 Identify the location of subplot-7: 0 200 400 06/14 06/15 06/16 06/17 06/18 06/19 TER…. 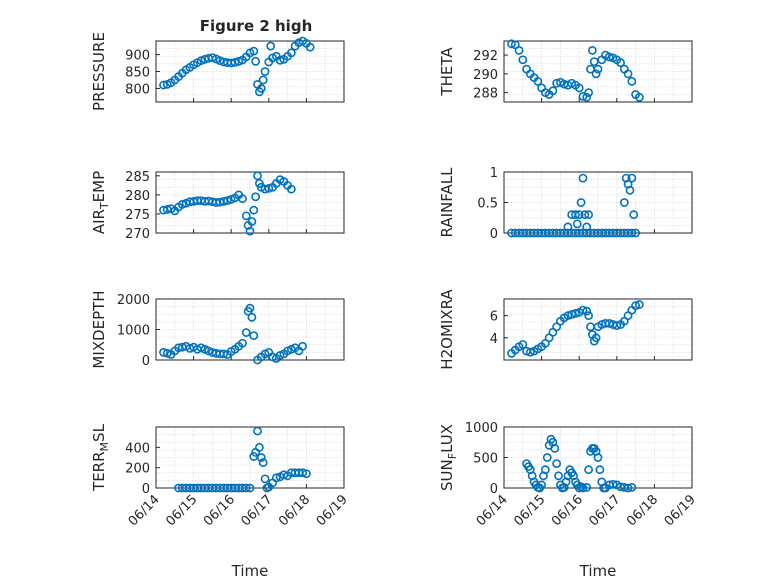
(220, 501).